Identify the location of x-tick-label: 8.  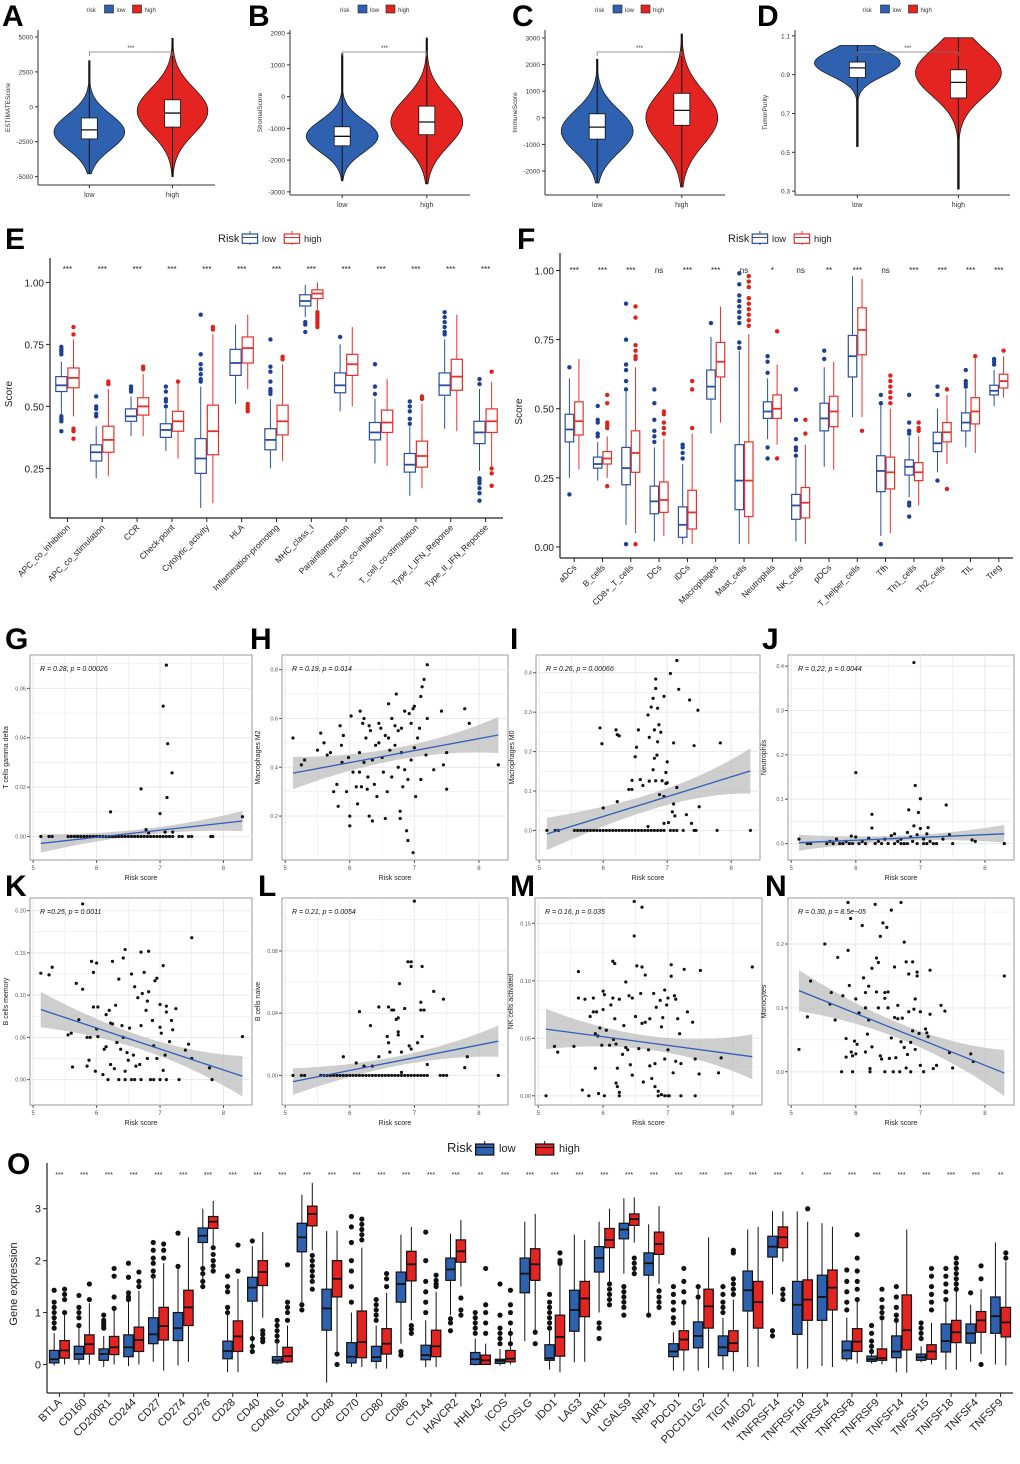
(732, 869).